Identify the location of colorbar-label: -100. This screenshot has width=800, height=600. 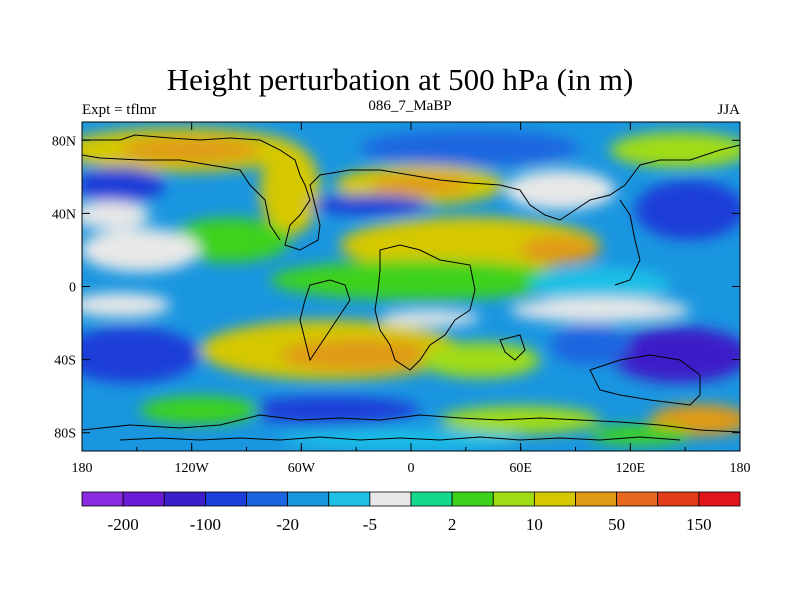
(205, 524).